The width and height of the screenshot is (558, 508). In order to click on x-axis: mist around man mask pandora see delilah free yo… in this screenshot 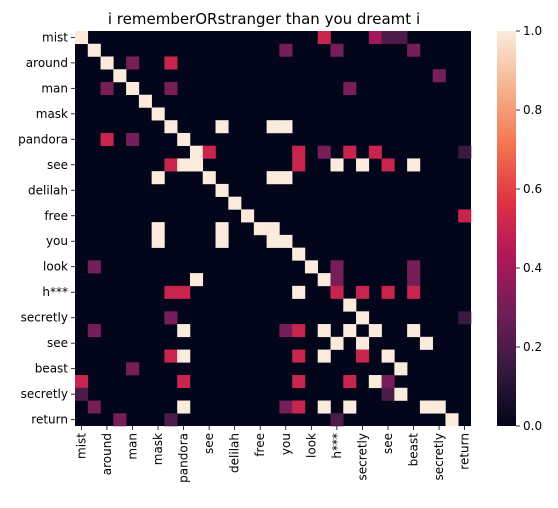, I will do `click(273, 454)`.